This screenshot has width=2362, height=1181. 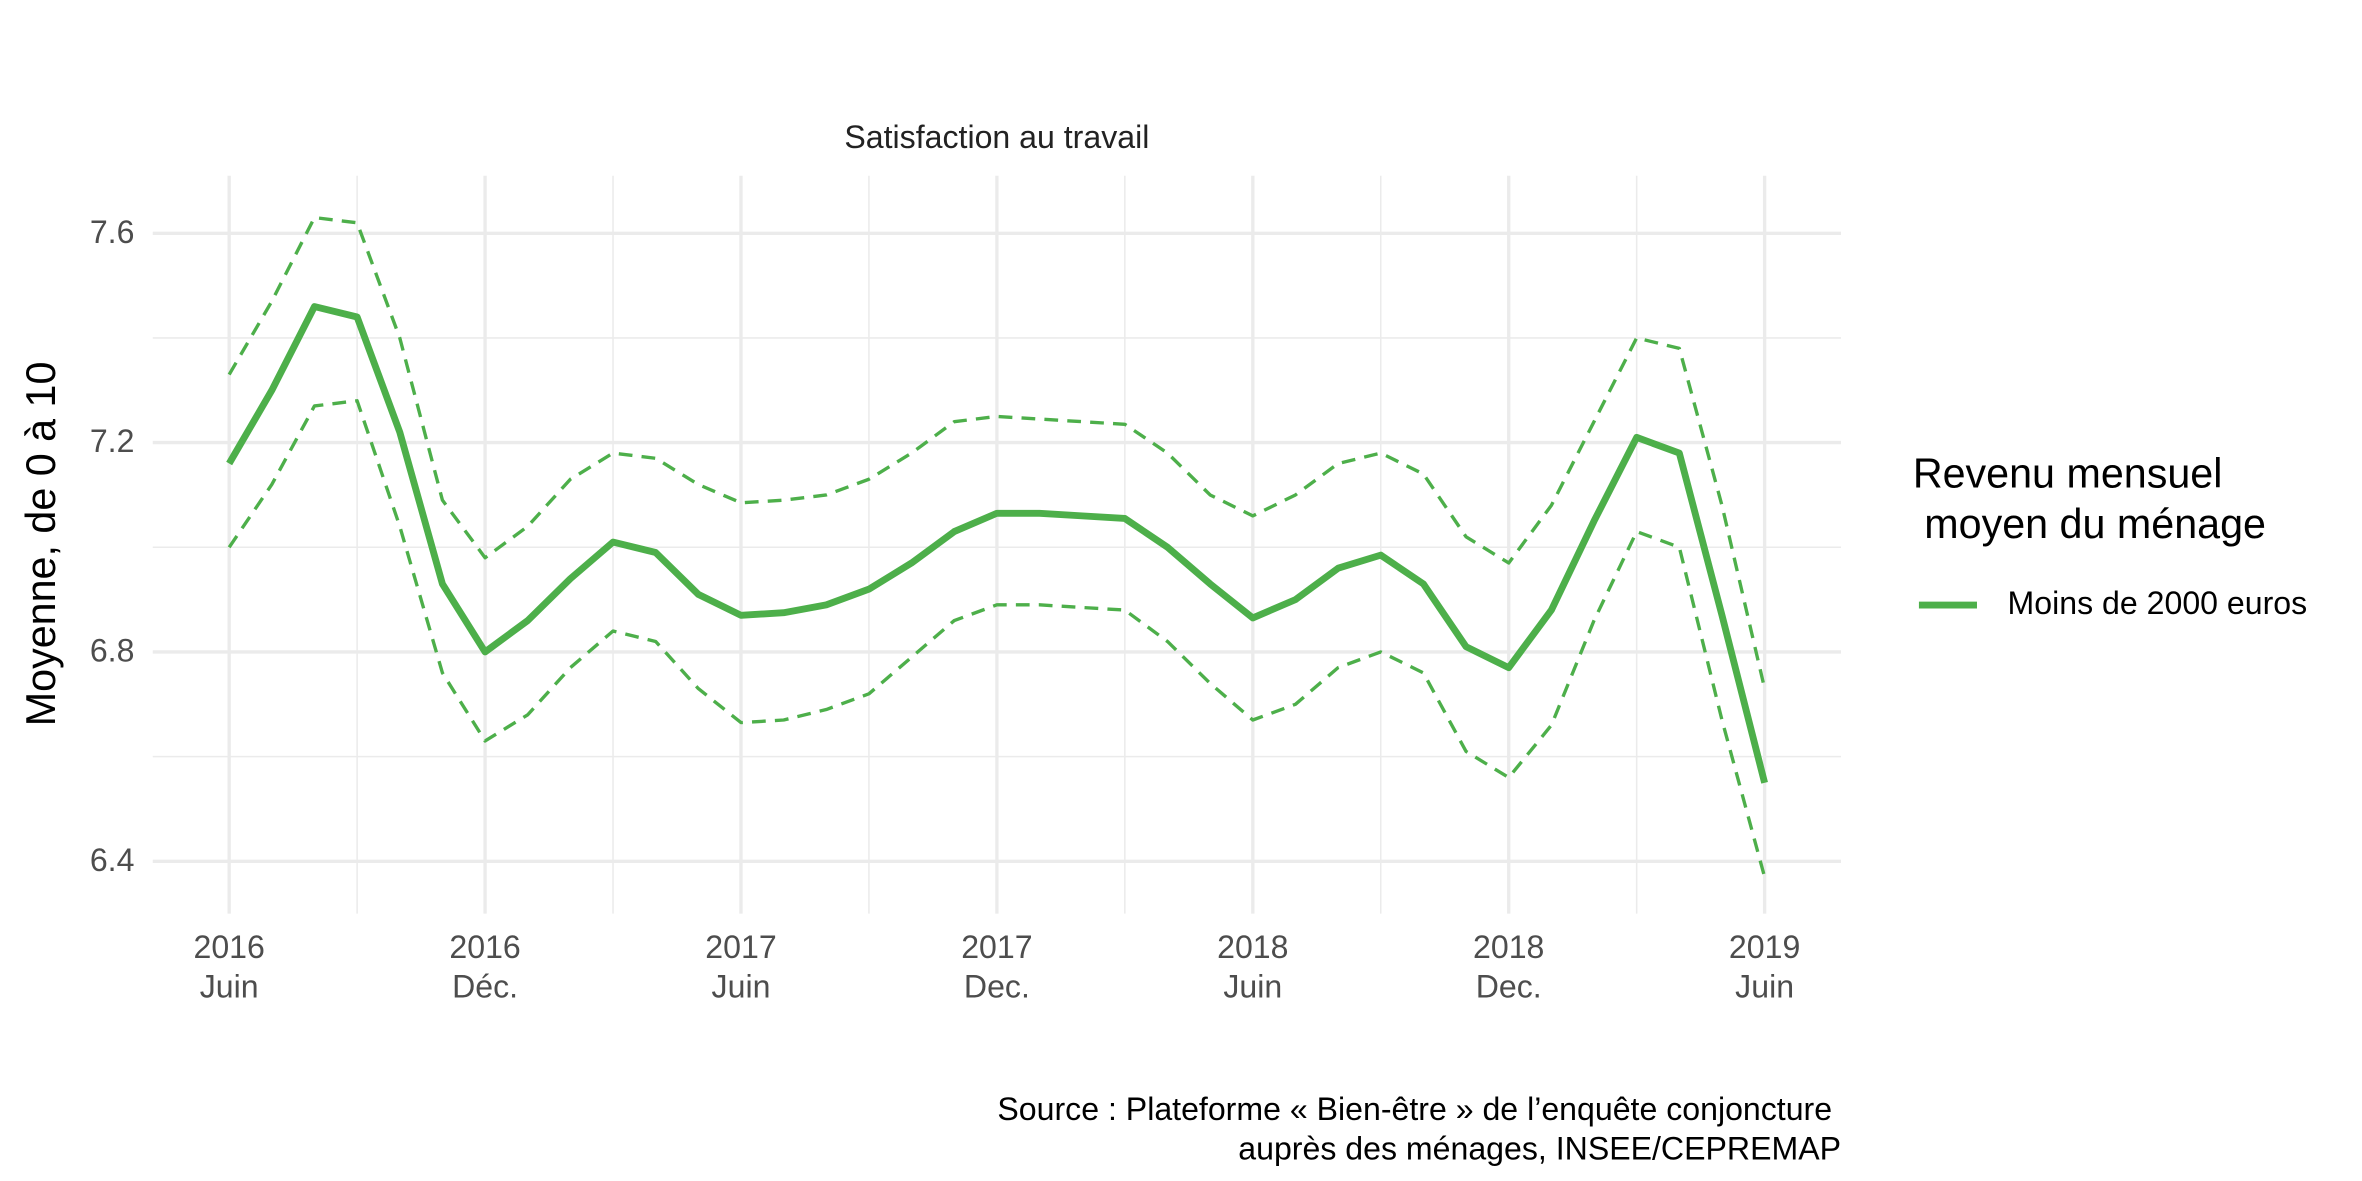 What do you see at coordinates (997, 138) in the screenshot?
I see `chart-title: Satisfaction au travail` at bounding box center [997, 138].